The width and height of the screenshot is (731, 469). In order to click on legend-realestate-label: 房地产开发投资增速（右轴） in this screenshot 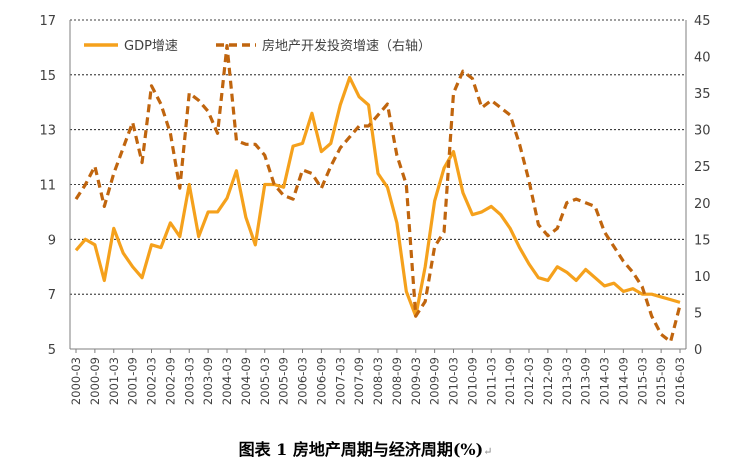, I will do `click(346, 46)`.